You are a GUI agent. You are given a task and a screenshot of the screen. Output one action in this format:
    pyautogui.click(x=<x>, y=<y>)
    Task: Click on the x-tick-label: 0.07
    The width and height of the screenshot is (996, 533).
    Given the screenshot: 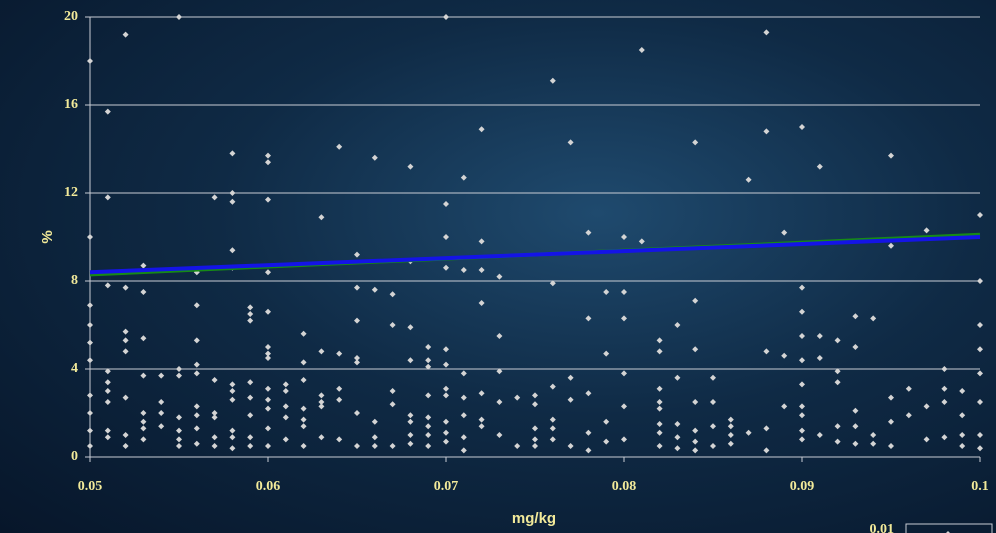 What is the action you would take?
    pyautogui.click(x=446, y=486)
    